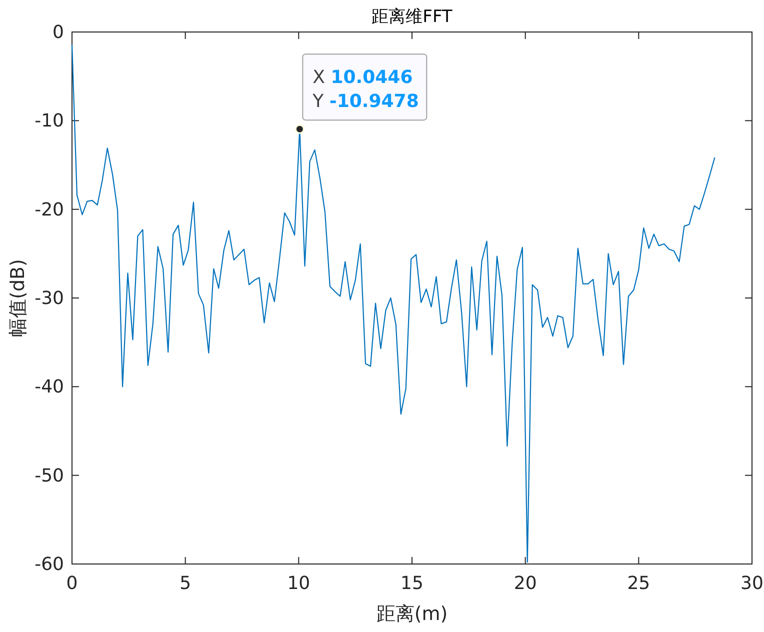 This screenshot has width=764, height=632. I want to click on y-tick-label: -20, so click(49, 209).